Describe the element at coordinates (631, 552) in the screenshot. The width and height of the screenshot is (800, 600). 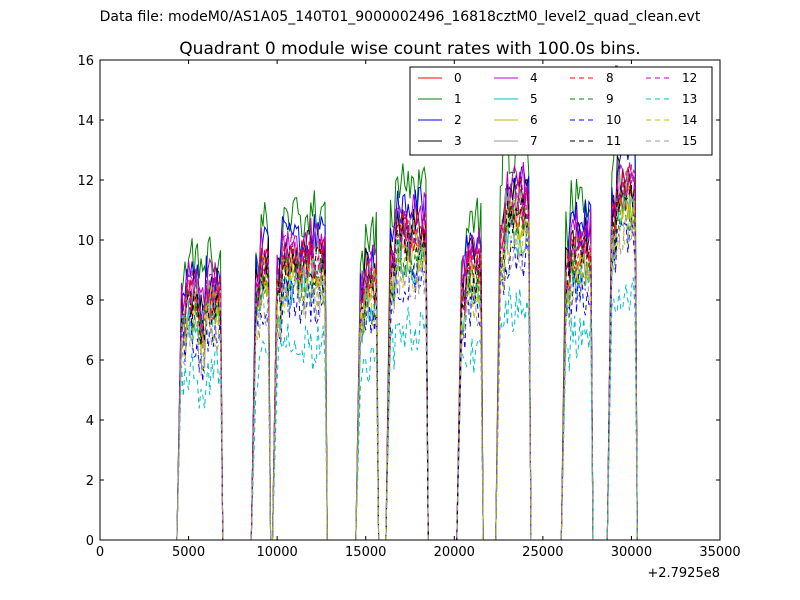
I see `x-tick-label: 30000` at that location.